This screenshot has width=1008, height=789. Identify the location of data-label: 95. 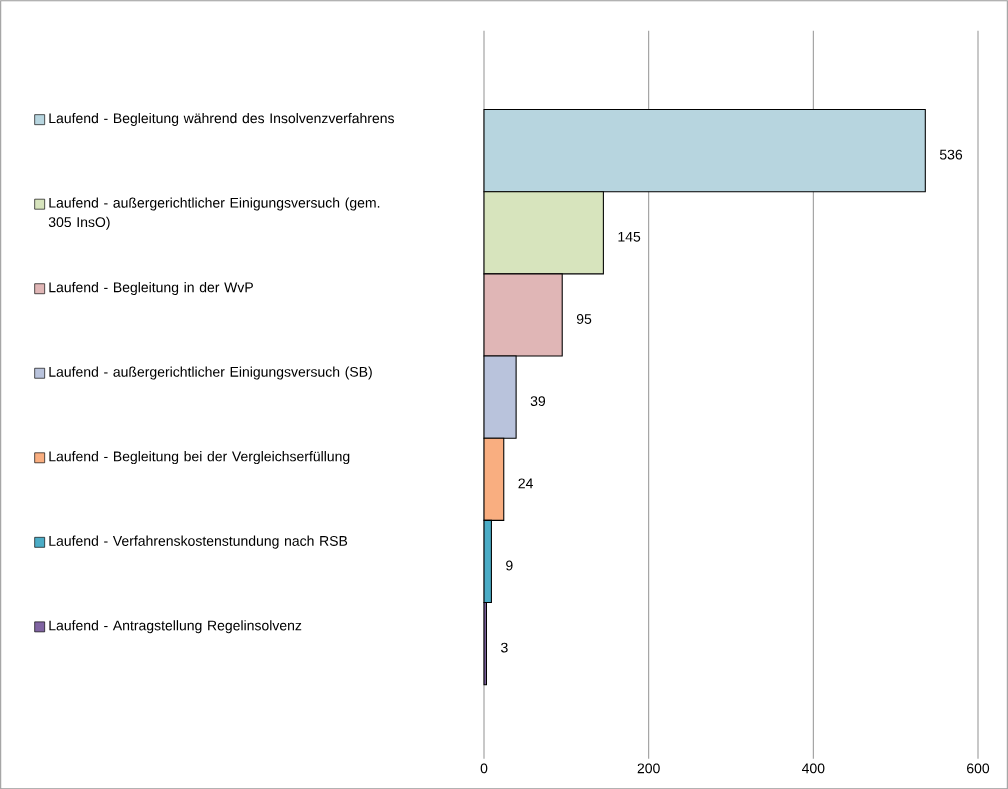
(584, 318).